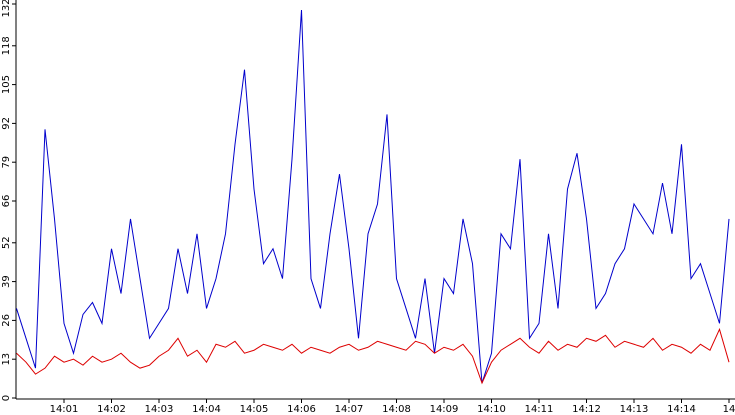  Describe the element at coordinates (6, 84) in the screenshot. I see `y-tick-label: 105` at that location.